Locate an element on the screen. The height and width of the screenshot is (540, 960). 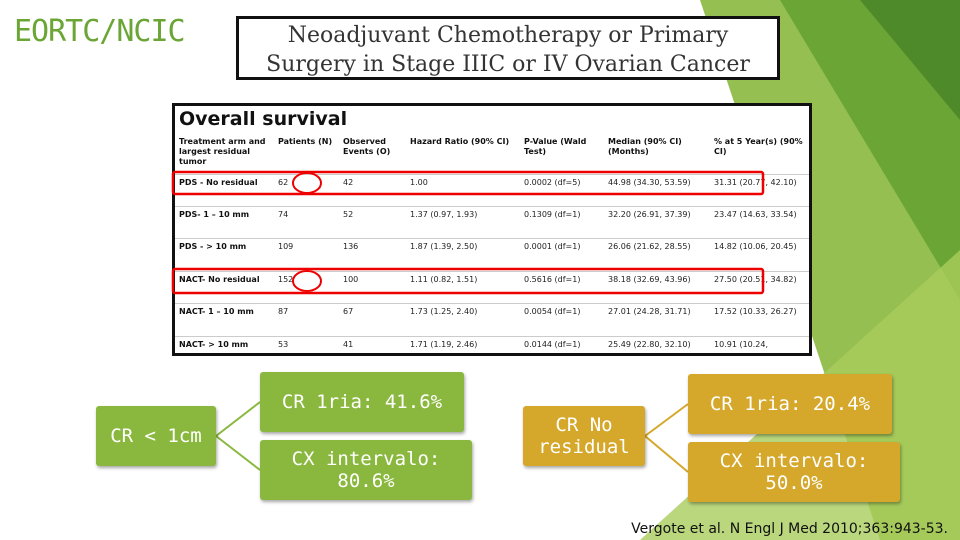
table-cell: 27.01 (24.28, 31.71) is located at coordinates (649, 311).